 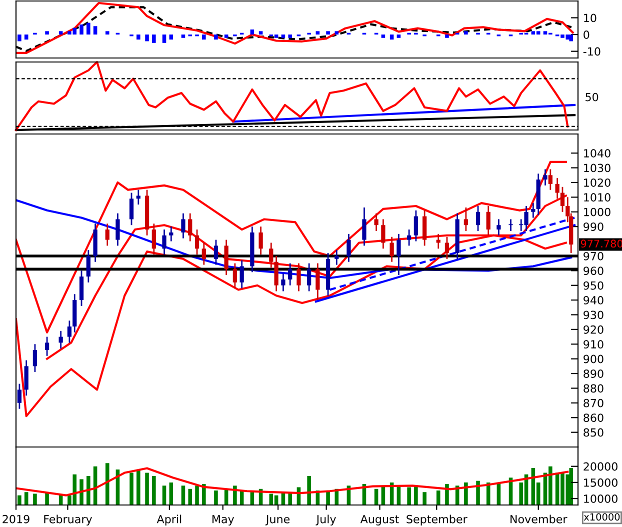 I want to click on y-tick-label: 990, so click(x=594, y=226).